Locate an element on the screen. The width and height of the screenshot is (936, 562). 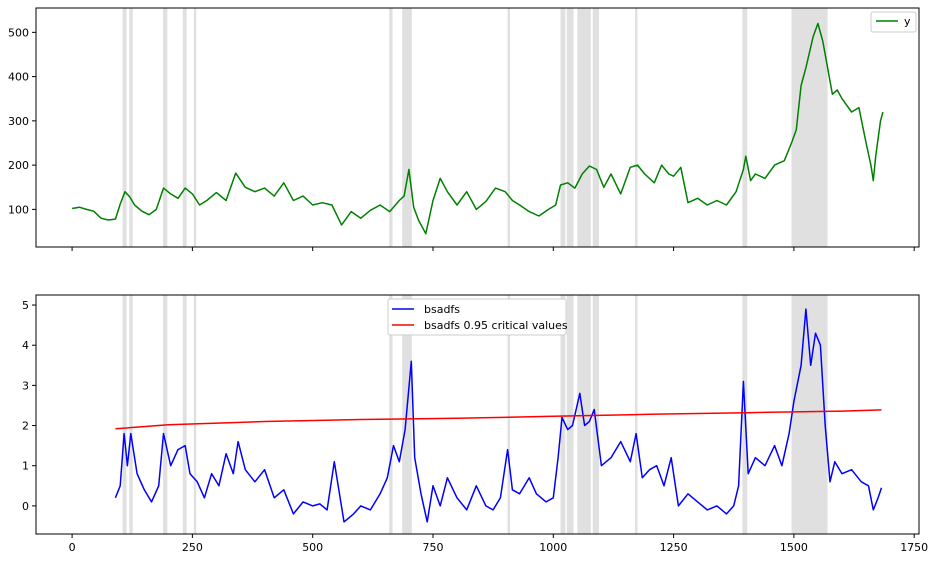
top-legend: y is located at coordinates (893, 22).